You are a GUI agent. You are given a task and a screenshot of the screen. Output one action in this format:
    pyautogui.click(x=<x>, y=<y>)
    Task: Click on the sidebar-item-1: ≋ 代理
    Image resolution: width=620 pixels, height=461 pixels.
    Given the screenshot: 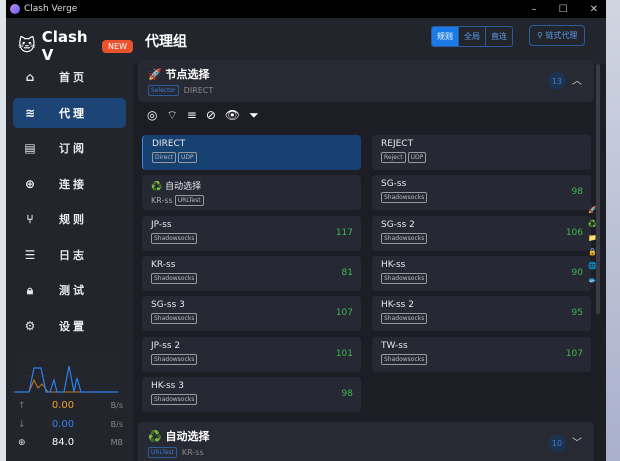 What is the action you would take?
    pyautogui.click(x=69, y=112)
    